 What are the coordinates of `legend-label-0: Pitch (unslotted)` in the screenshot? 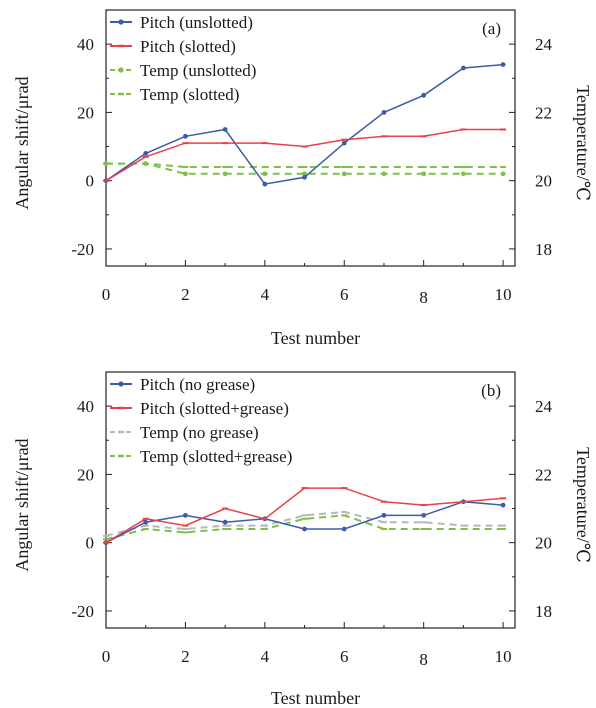 It's located at (196, 22).